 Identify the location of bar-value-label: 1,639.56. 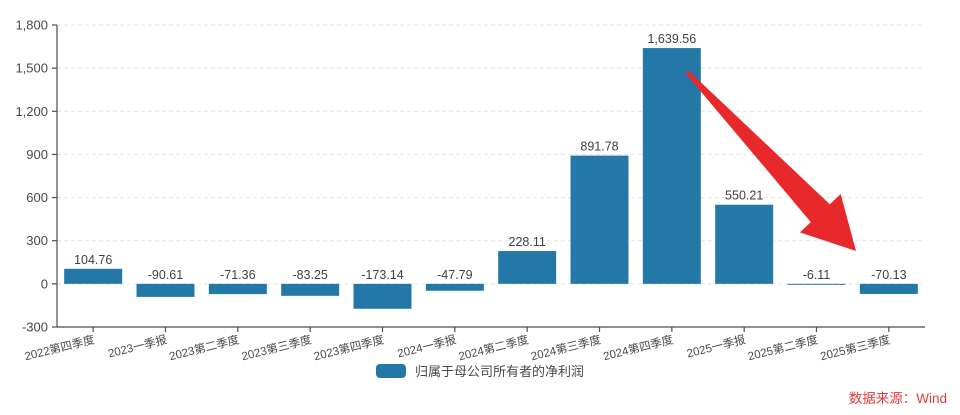
(671, 39).